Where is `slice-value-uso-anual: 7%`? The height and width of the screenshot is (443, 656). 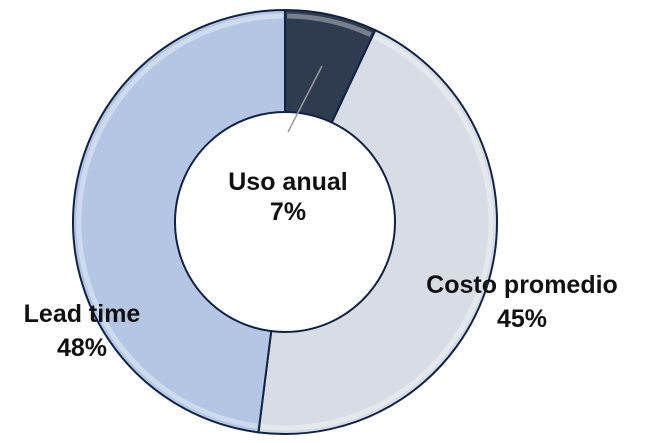 slice-value-uso-anual: 7% is located at coordinates (288, 212).